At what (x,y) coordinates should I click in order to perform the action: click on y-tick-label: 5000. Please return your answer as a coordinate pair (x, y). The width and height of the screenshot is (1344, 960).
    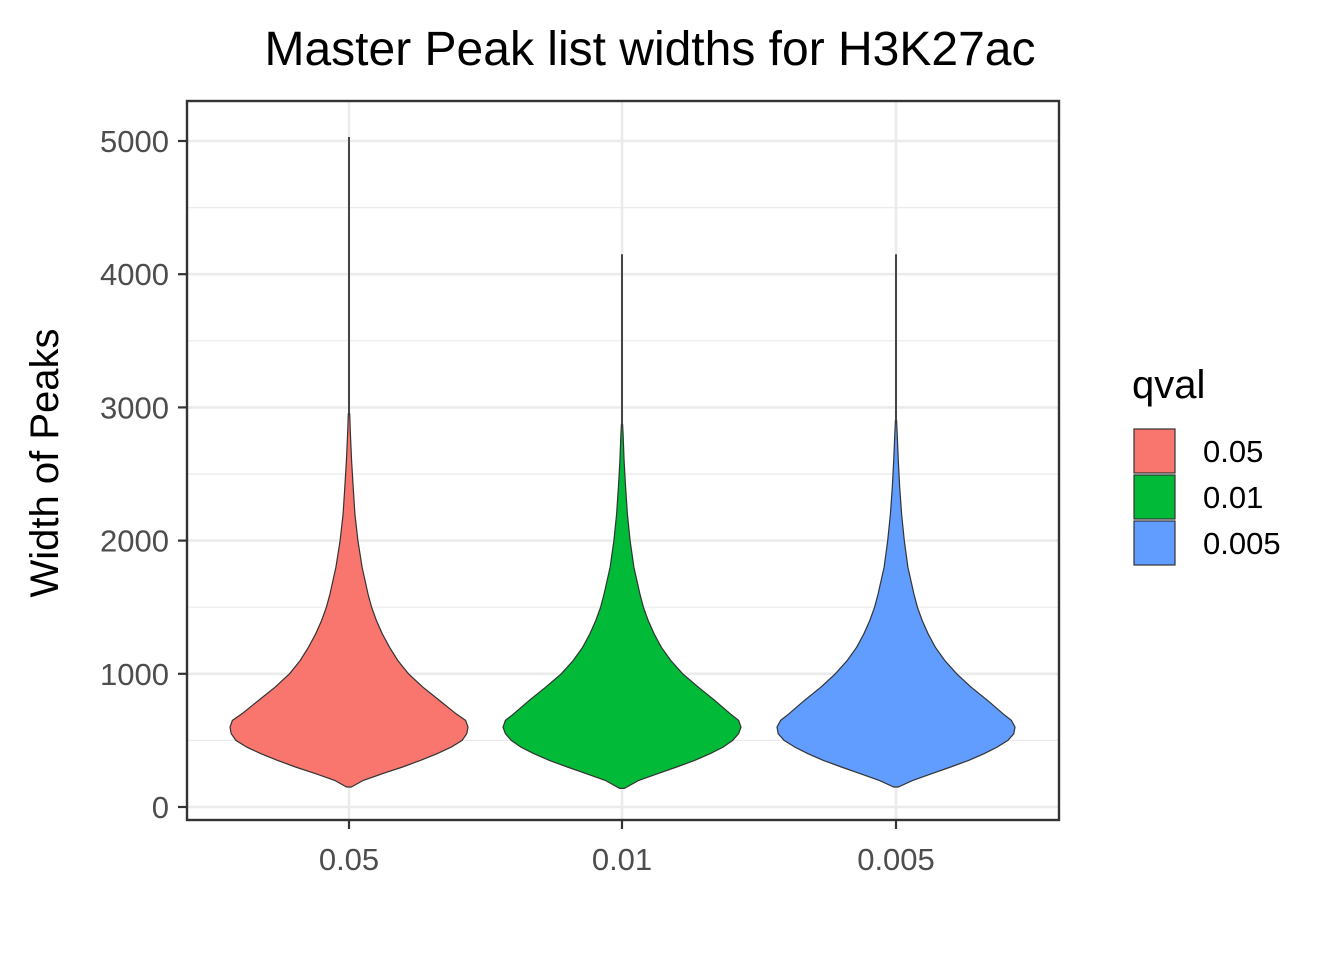
    Looking at the image, I should click on (134, 141).